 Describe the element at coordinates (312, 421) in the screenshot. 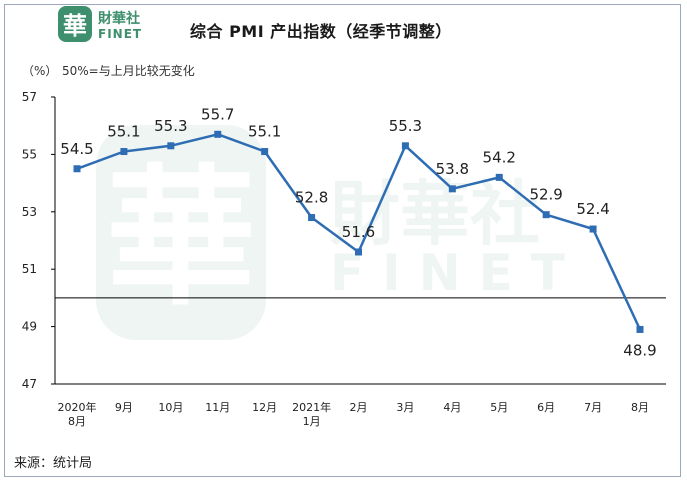

I see `x-tick-label: 1月` at that location.